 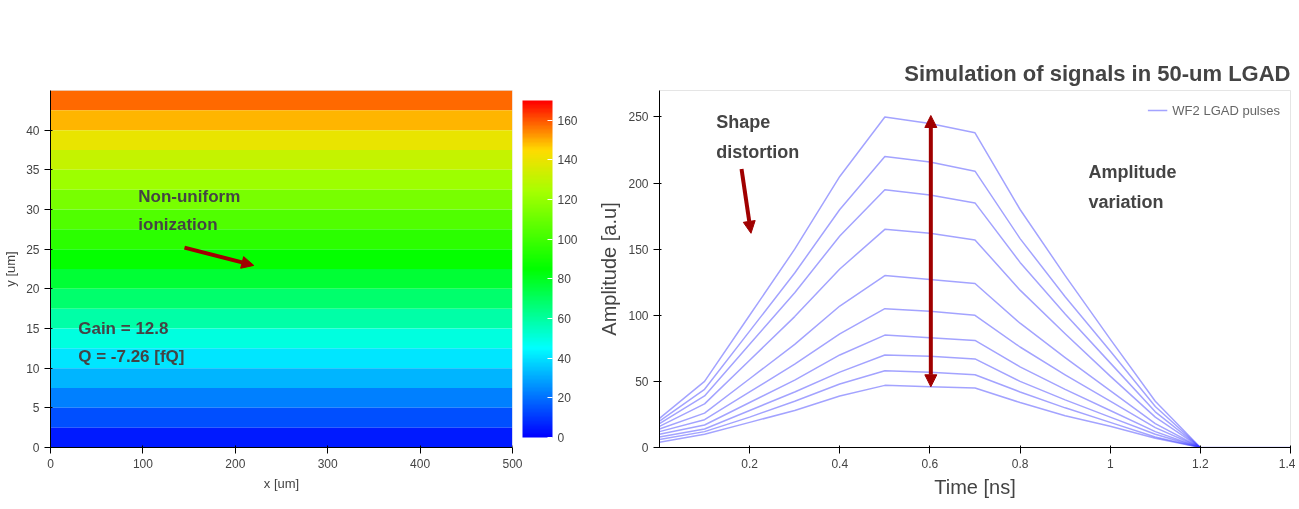 What do you see at coordinates (561, 438) in the screenshot?
I see `color-bar-label: 0` at bounding box center [561, 438].